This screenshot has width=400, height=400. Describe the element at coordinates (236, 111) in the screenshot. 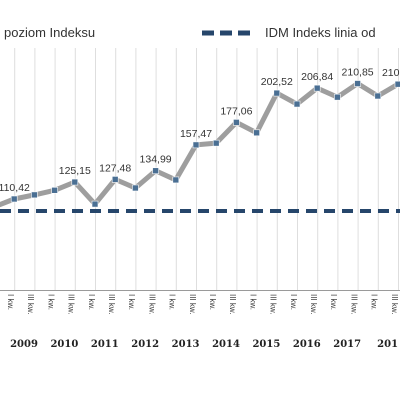

I see `data-label: 177,06` at that location.